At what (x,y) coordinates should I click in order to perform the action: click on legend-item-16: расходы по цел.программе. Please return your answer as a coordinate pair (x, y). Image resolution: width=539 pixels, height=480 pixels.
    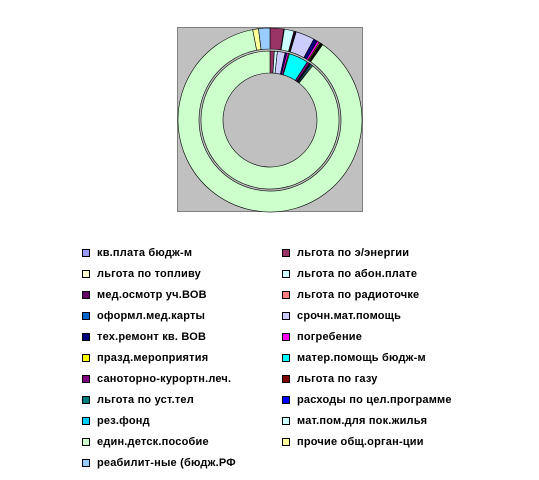
    Looking at the image, I should click on (367, 400).